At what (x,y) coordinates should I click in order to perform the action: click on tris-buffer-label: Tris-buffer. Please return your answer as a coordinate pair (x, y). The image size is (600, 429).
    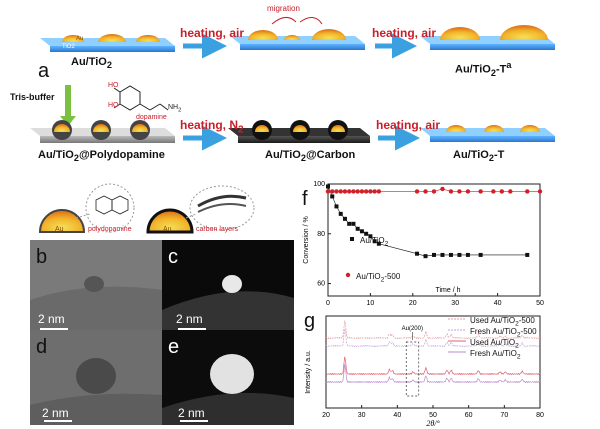
    Looking at the image, I should click on (32, 97).